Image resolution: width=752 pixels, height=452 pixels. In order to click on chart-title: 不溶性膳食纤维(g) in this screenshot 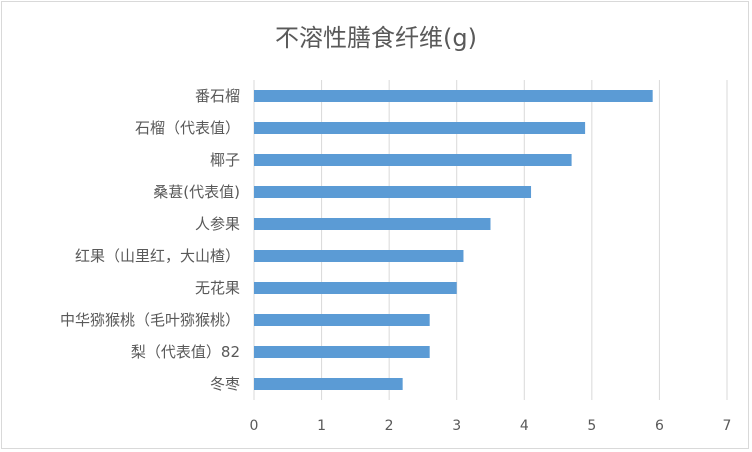, I will do `click(376, 38)`.